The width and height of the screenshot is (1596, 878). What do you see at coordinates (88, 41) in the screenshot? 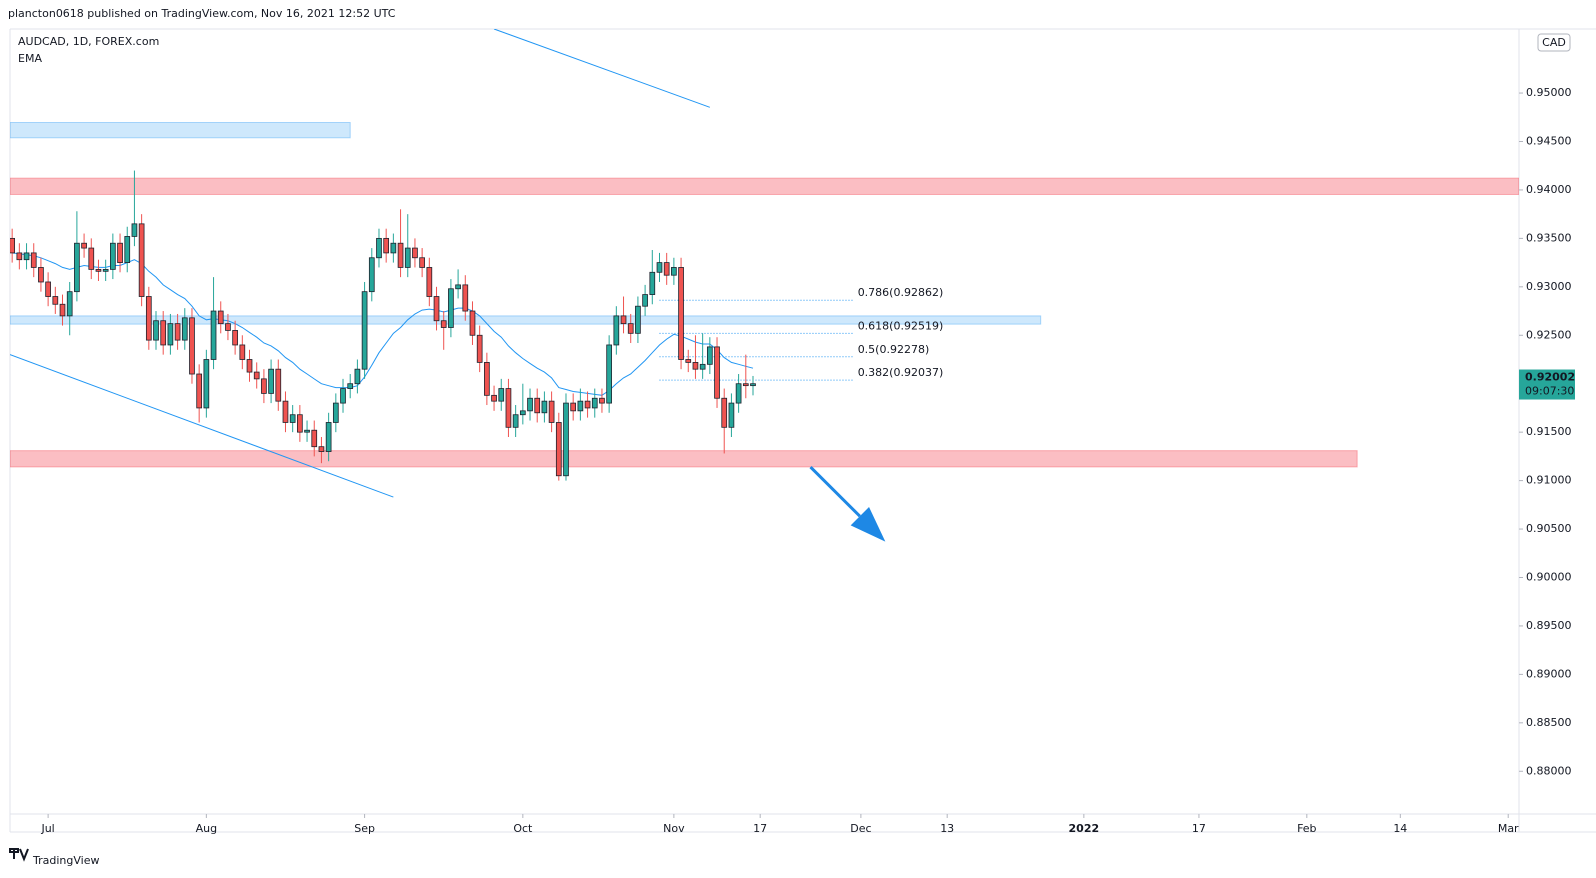
I see `symbol: AUDCAD, 1D, FOREX.com` at bounding box center [88, 41].